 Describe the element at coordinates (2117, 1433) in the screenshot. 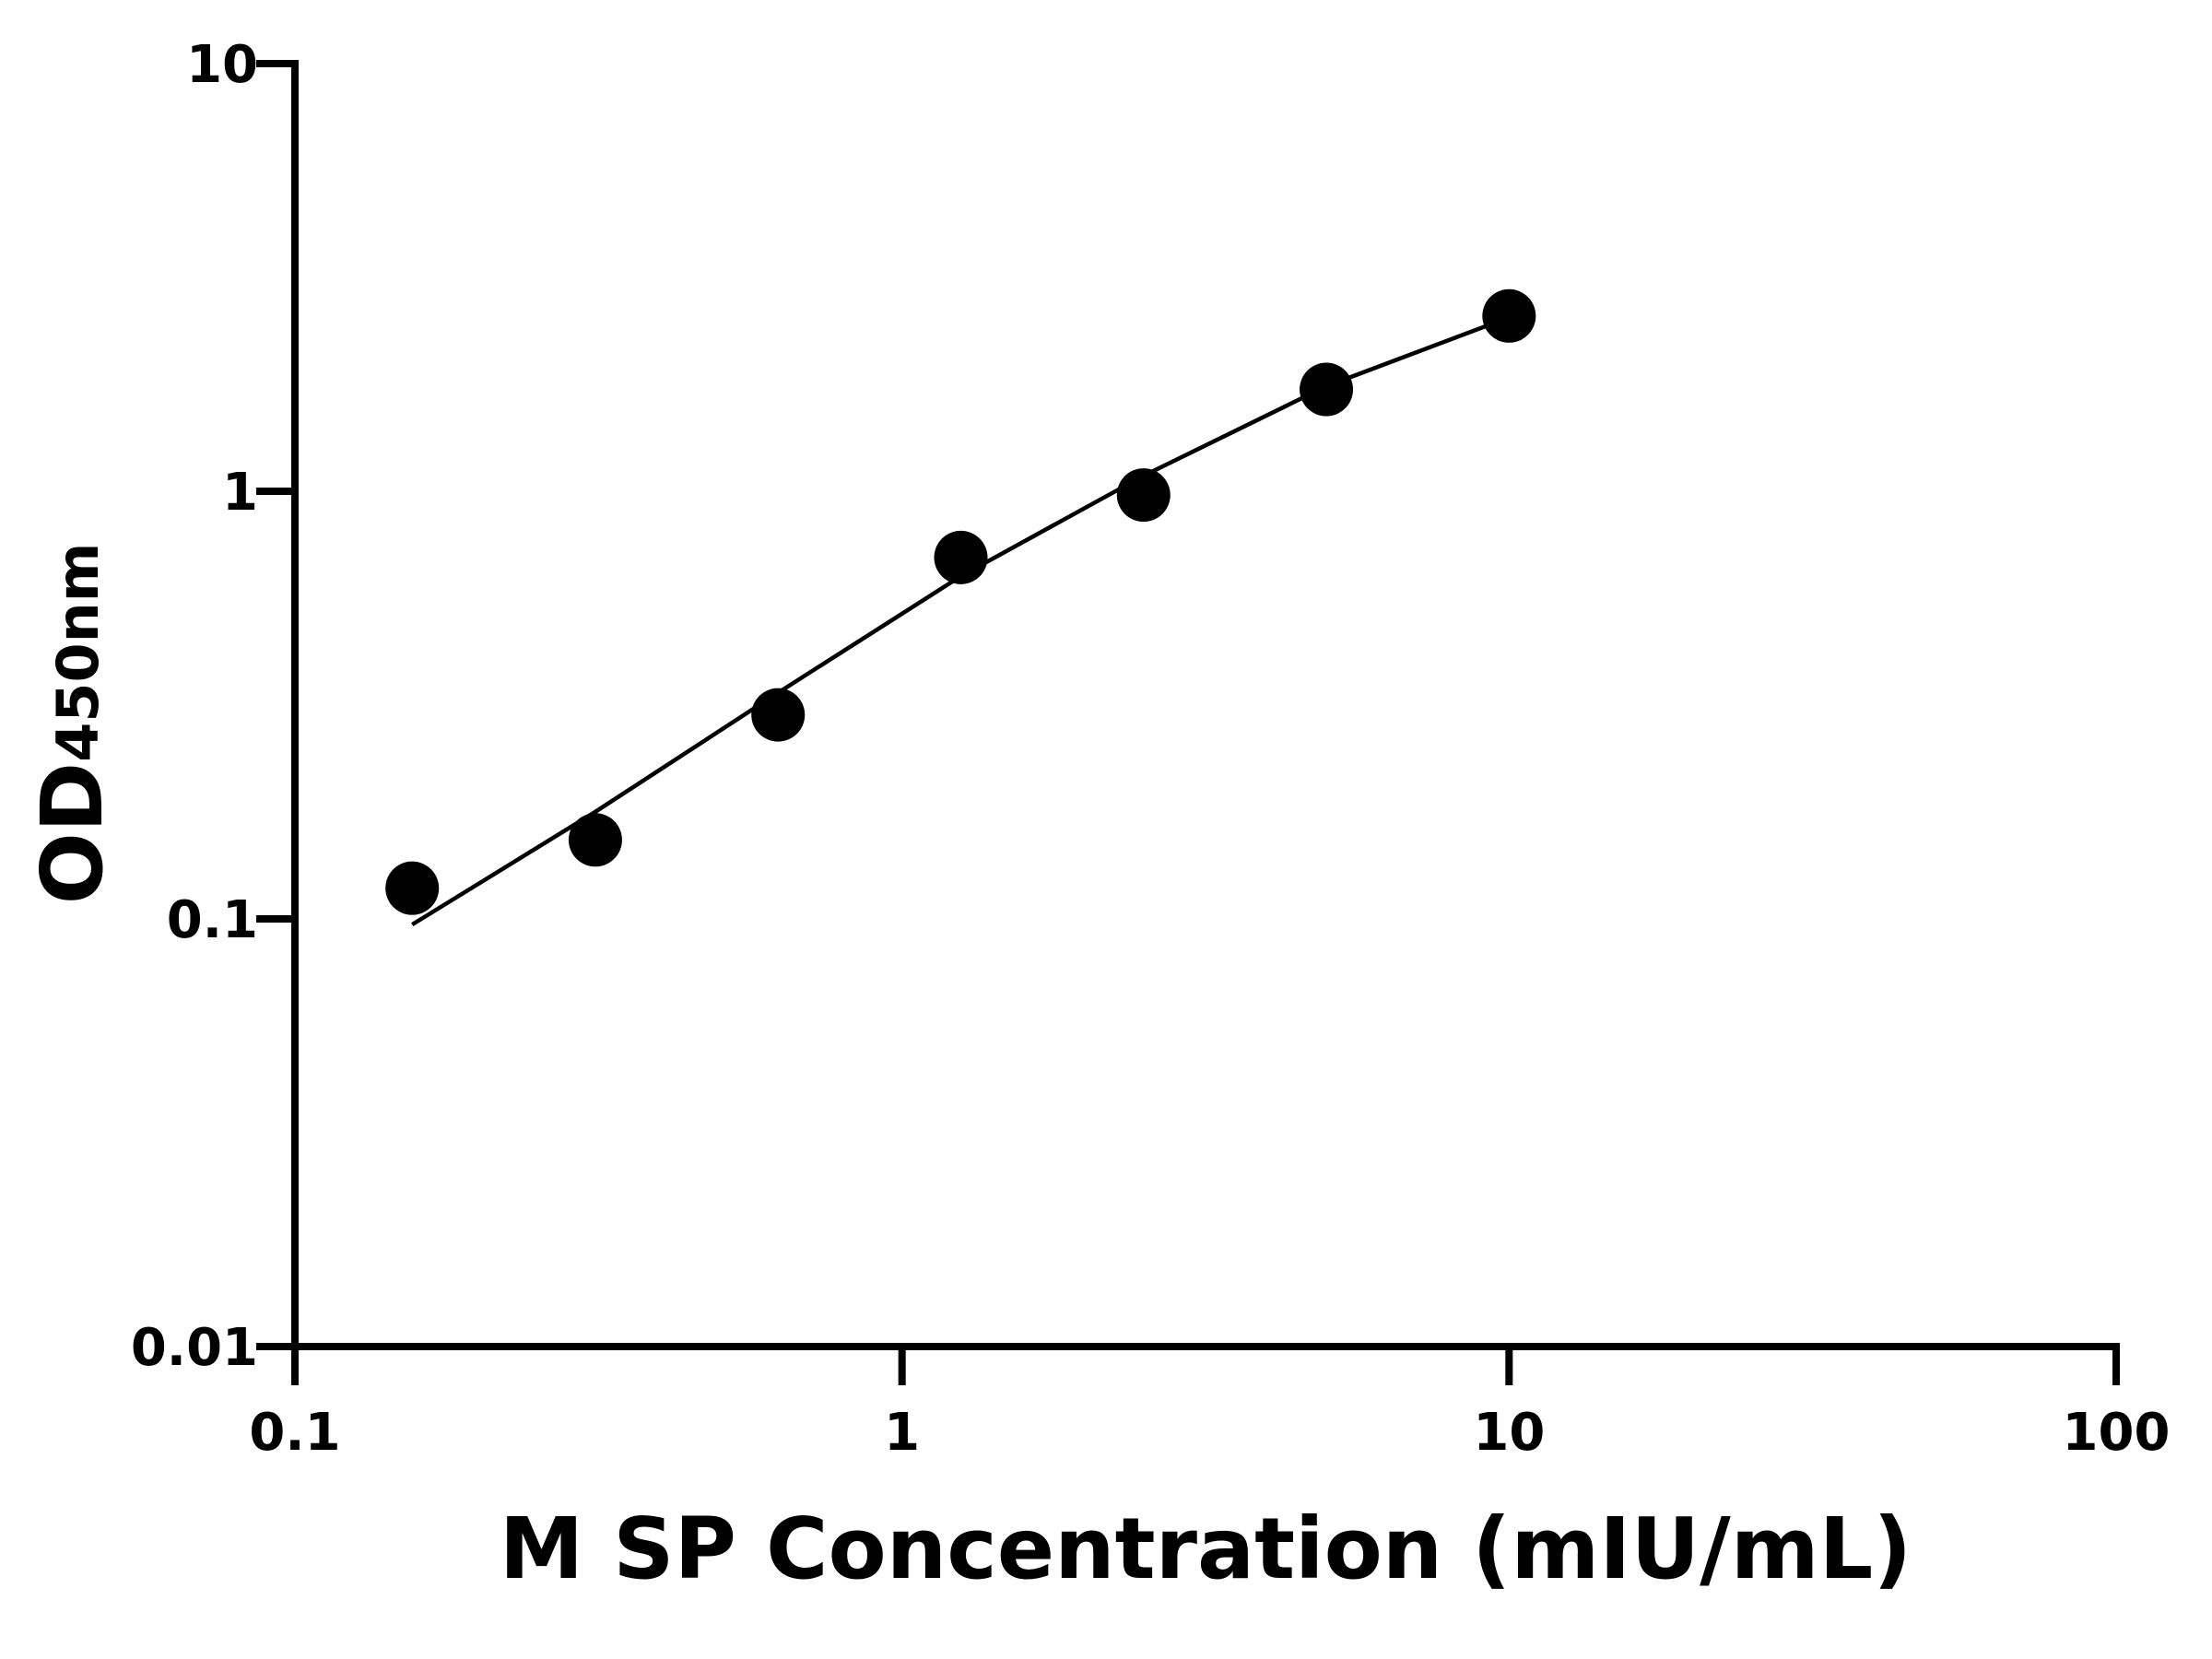

I see `x-tick-label: 100` at that location.